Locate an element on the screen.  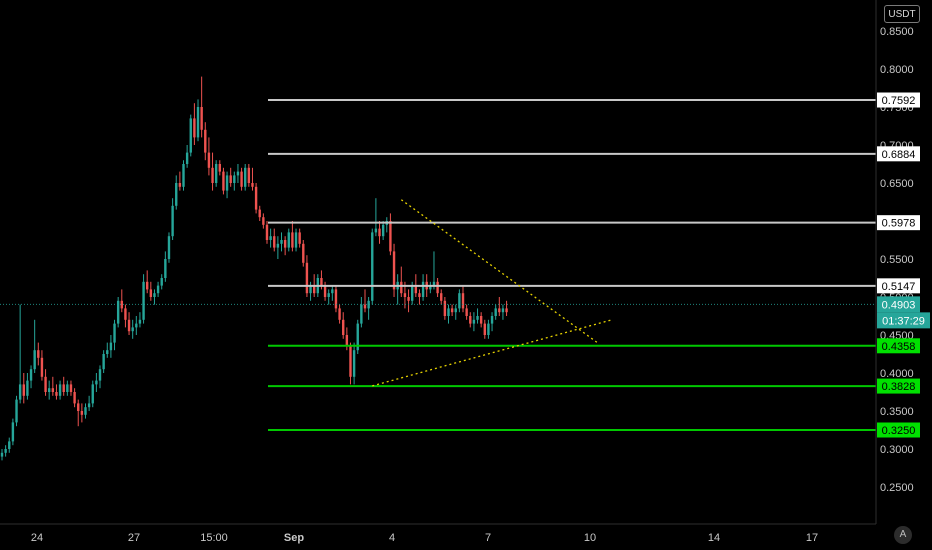
trendline-lower is located at coordinates (492, 353).